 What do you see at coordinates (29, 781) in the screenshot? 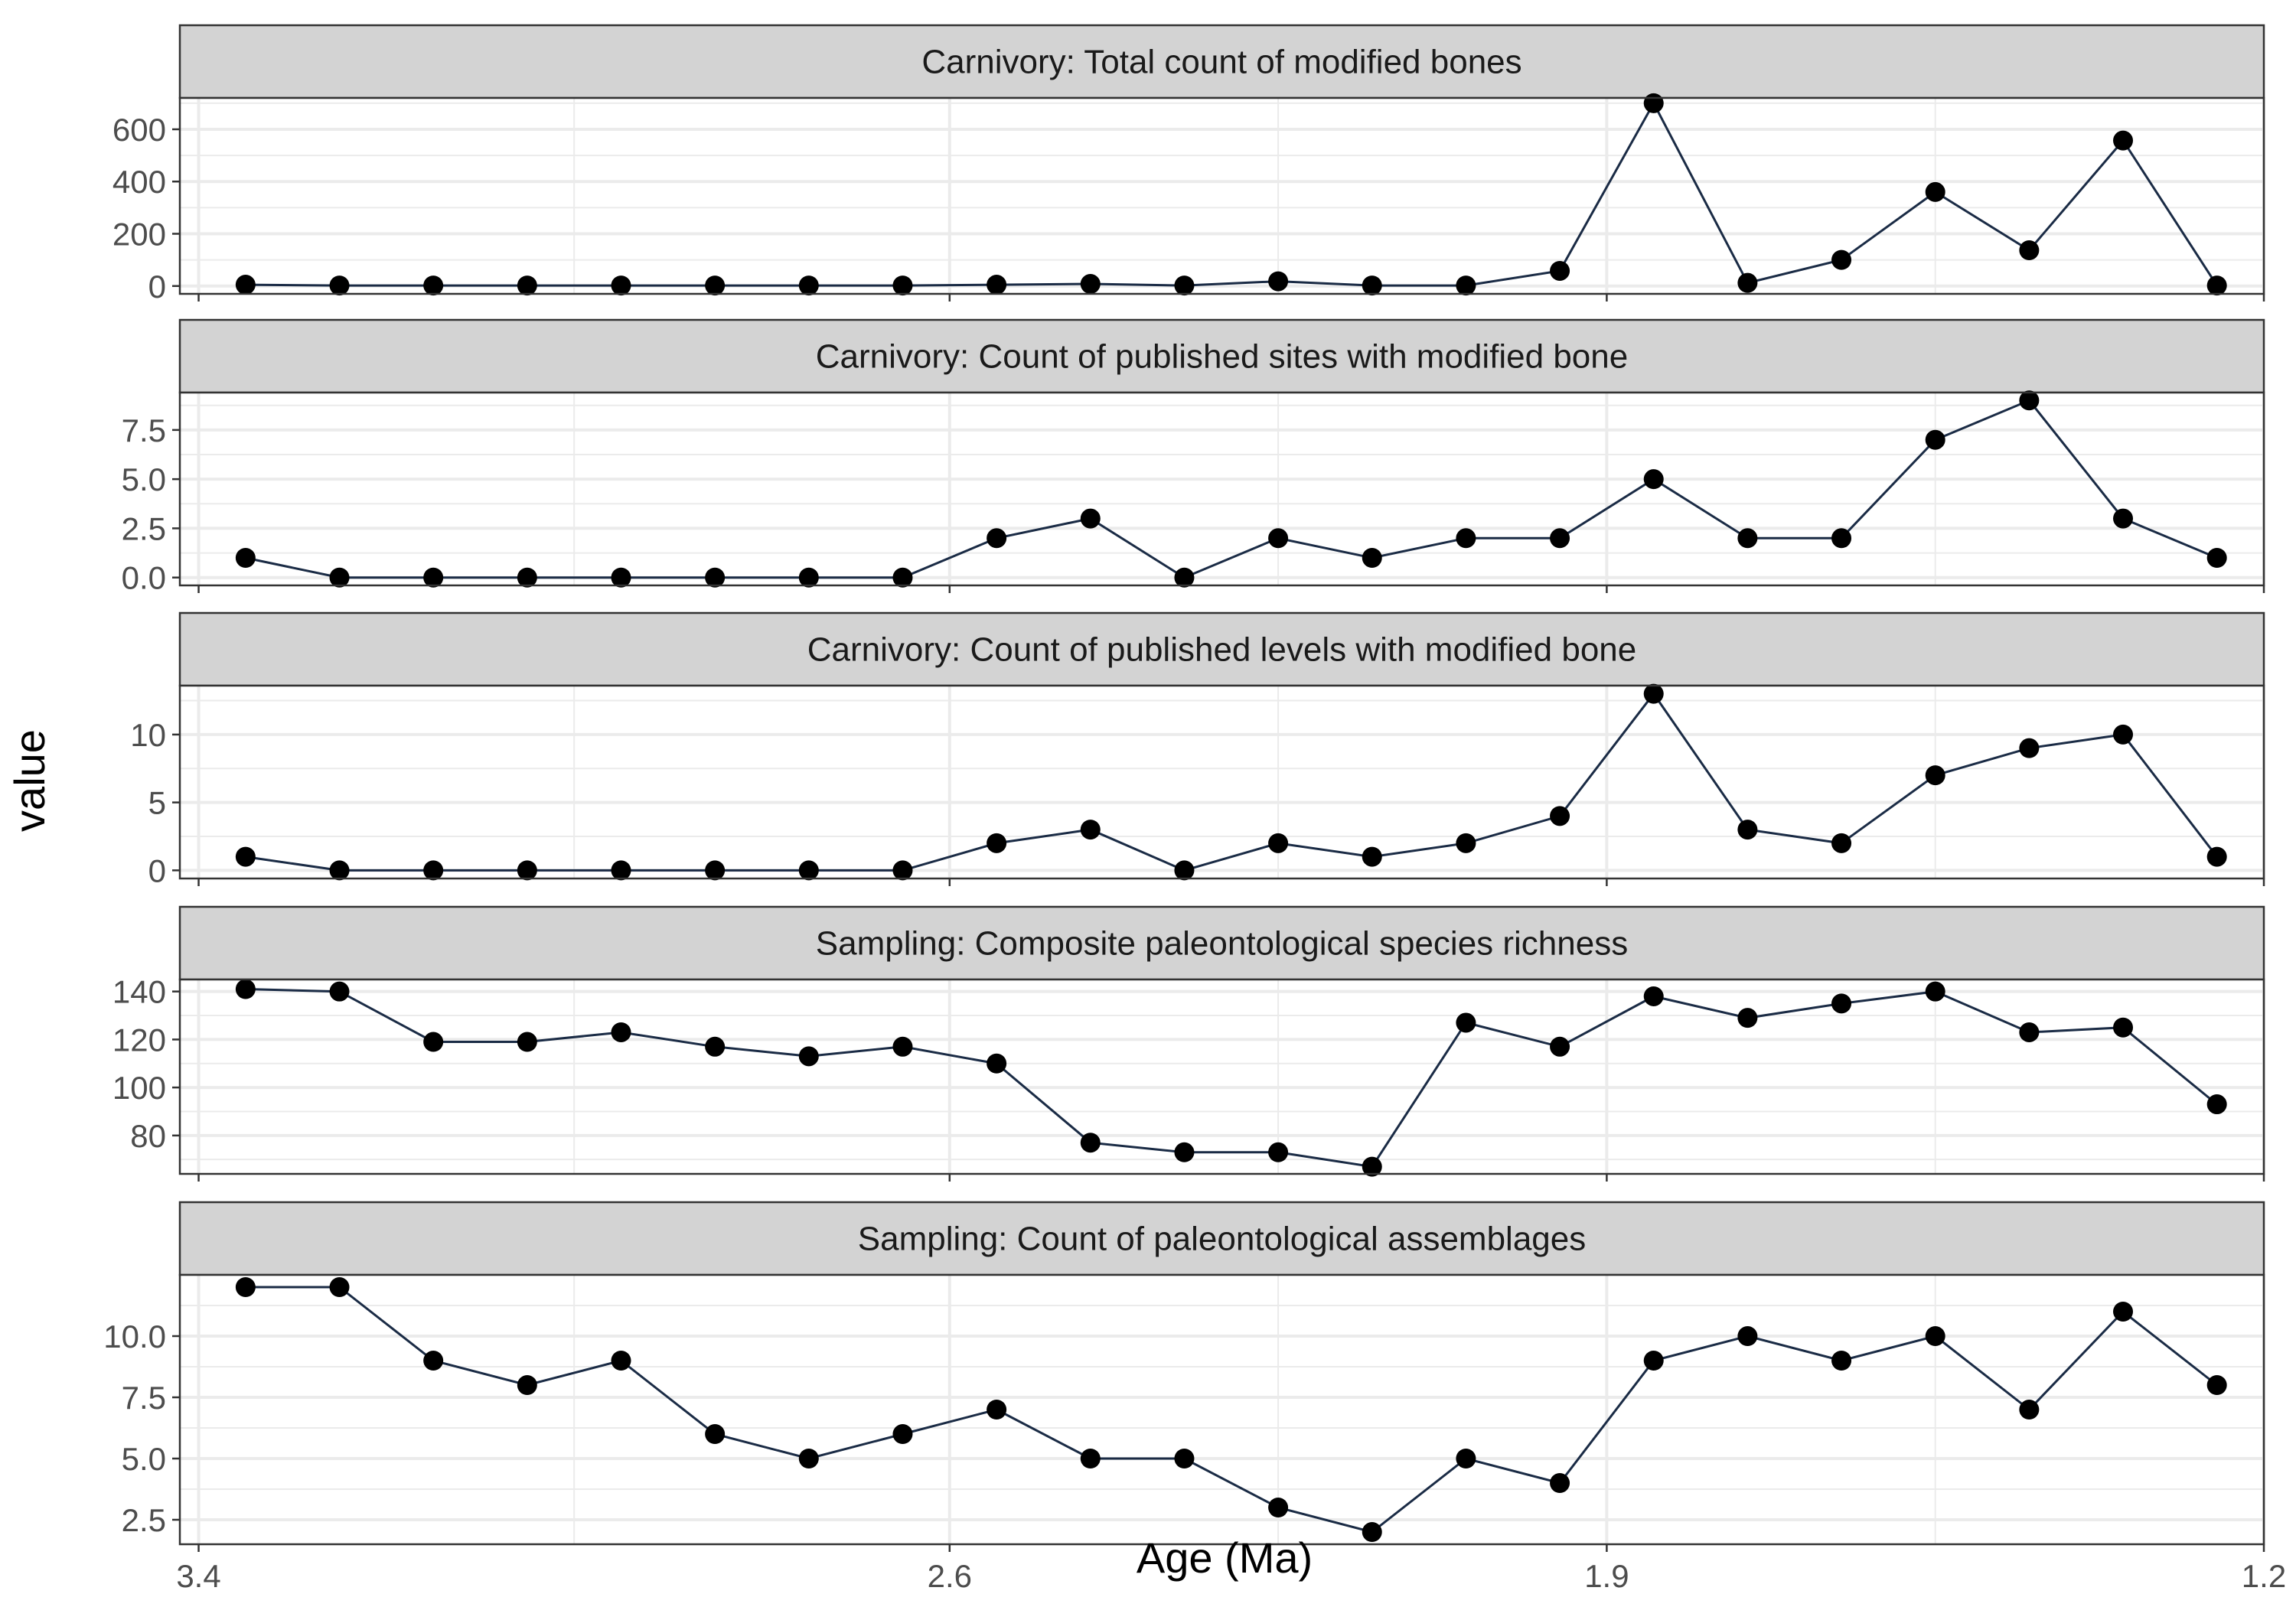
I see `y-axis-title: value` at bounding box center [29, 781].